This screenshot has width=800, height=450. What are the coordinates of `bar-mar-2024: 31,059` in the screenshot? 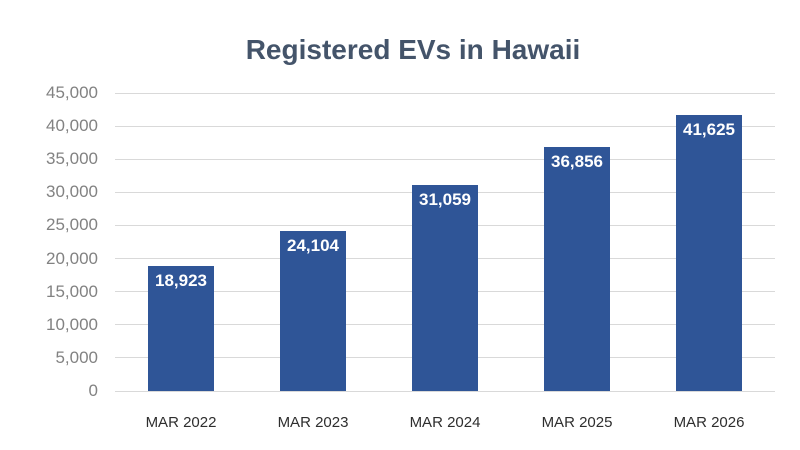 It's located at (445, 288).